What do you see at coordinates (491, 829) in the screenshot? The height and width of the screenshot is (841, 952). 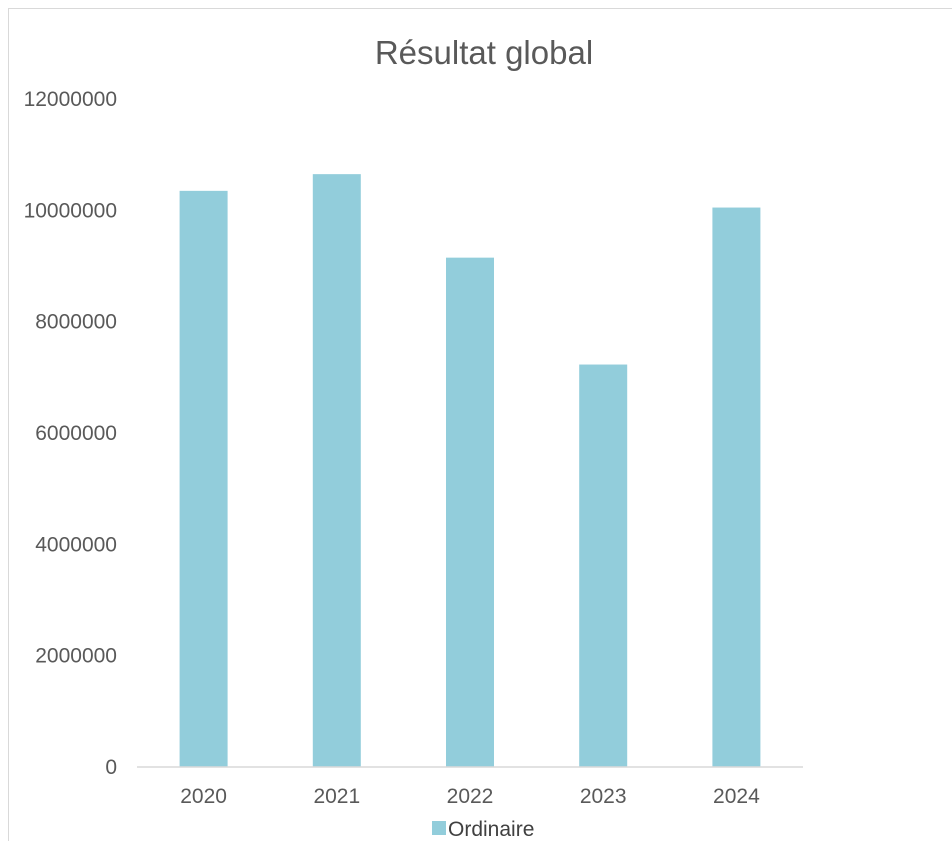 I see `legend-label-ordinaire: Ordinaire` at bounding box center [491, 829].